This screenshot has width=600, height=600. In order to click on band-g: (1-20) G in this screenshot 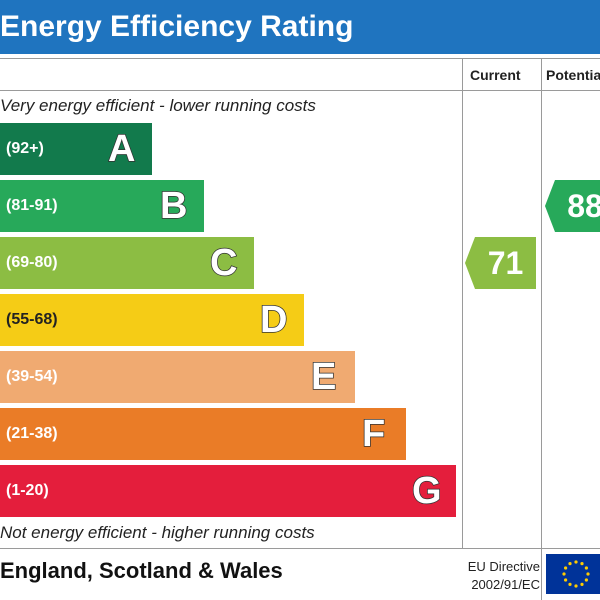, I will do `click(228, 491)`.